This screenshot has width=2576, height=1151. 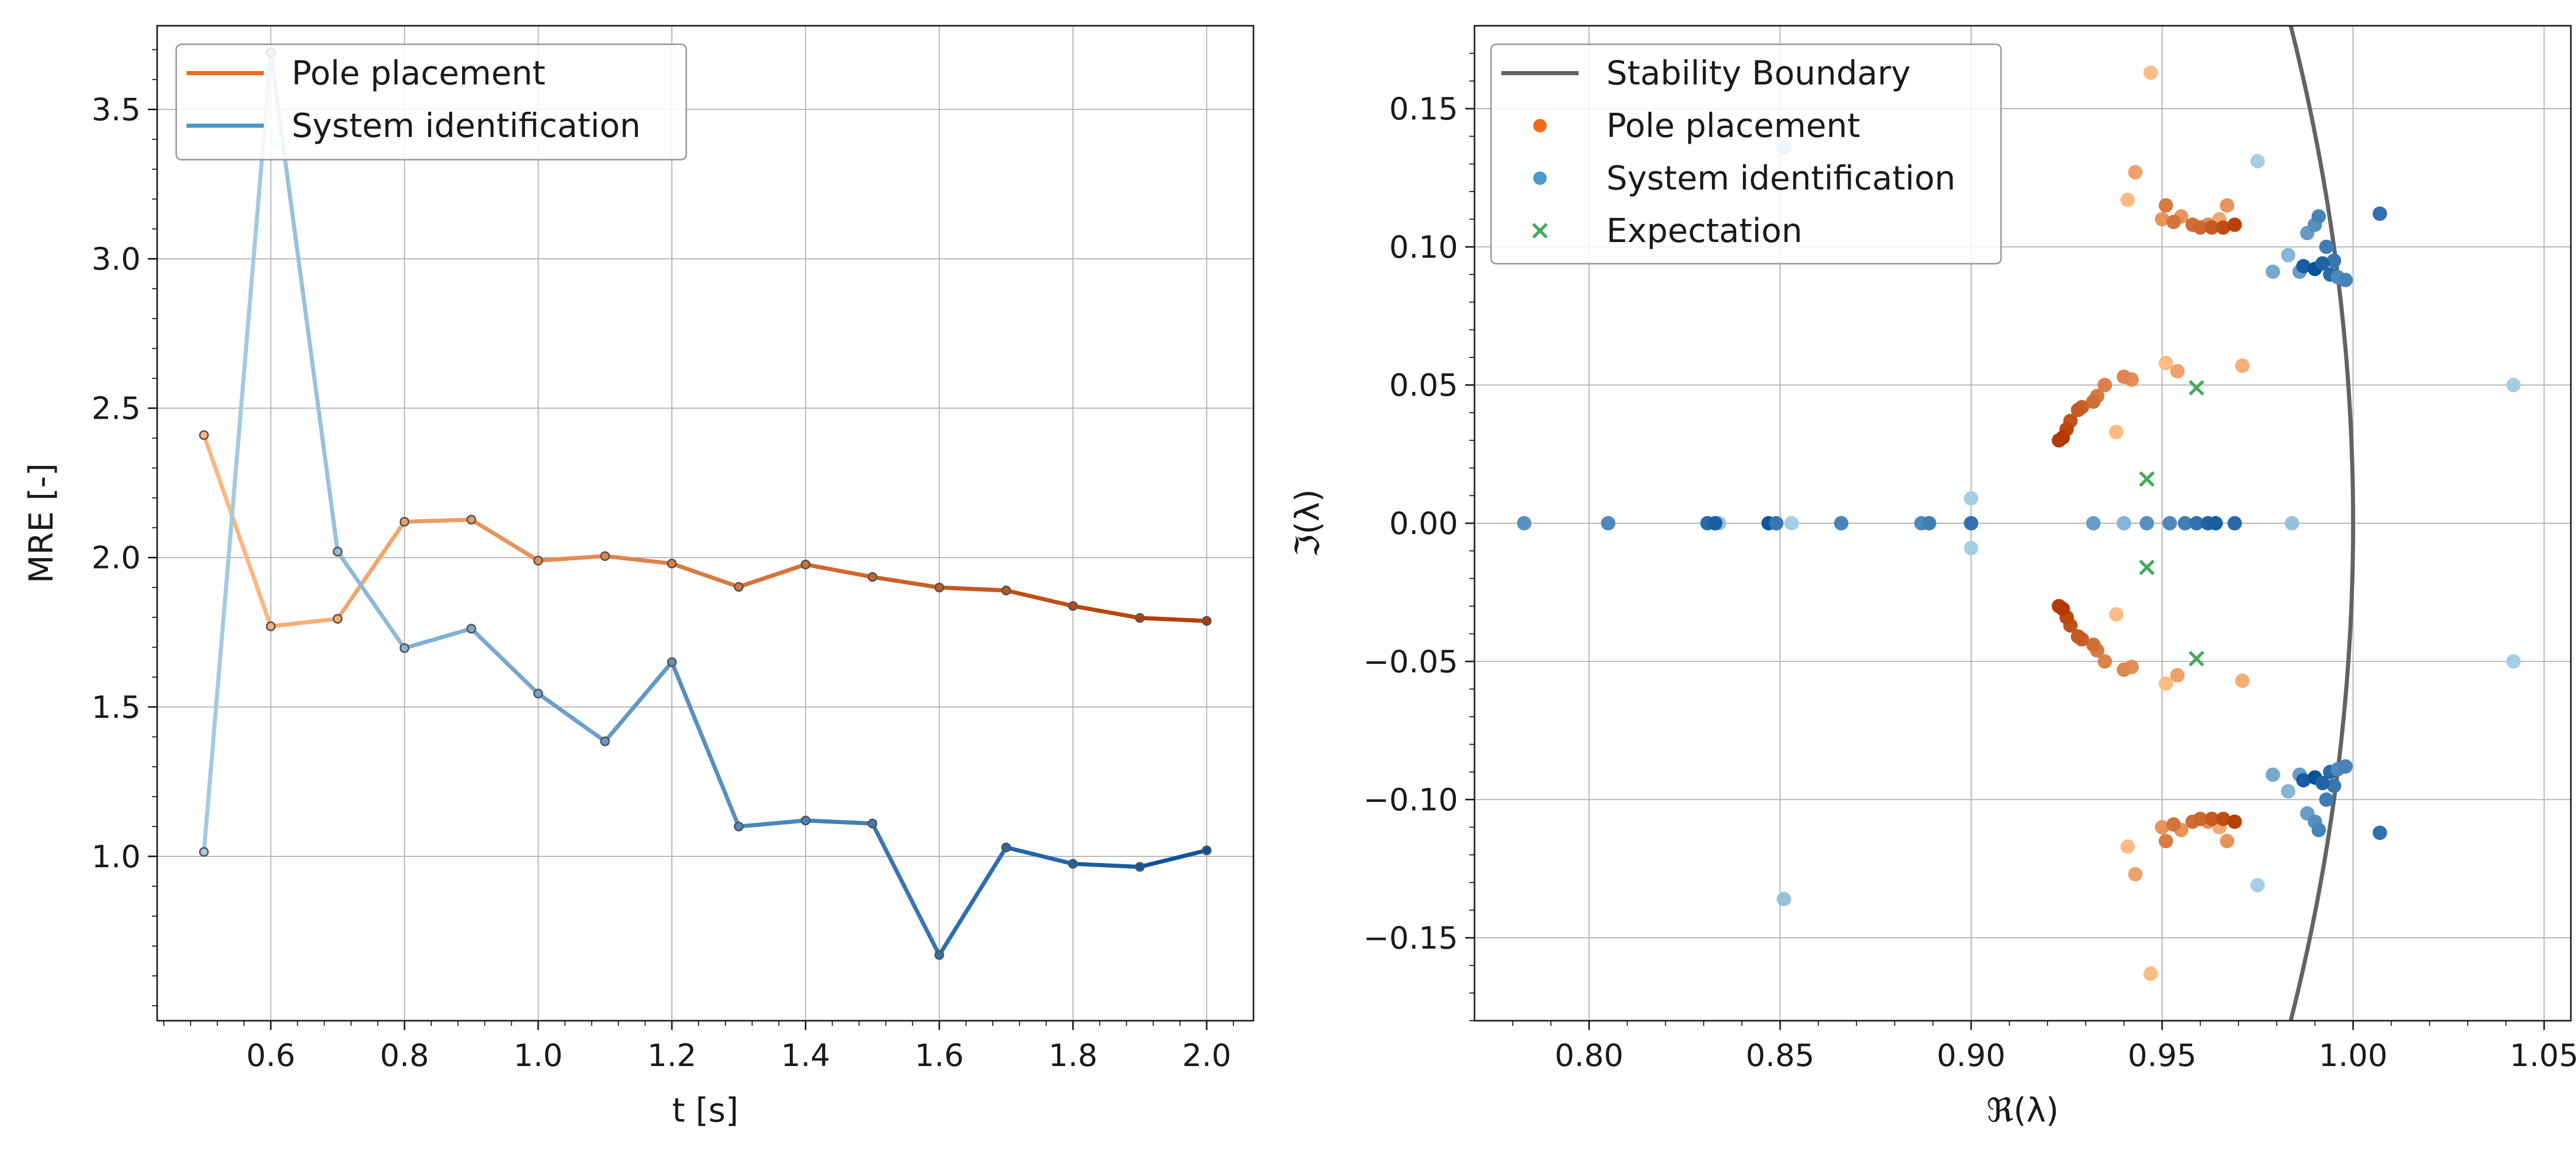 I want to click on mre-xtick-label: 1.4, so click(x=805, y=1056).